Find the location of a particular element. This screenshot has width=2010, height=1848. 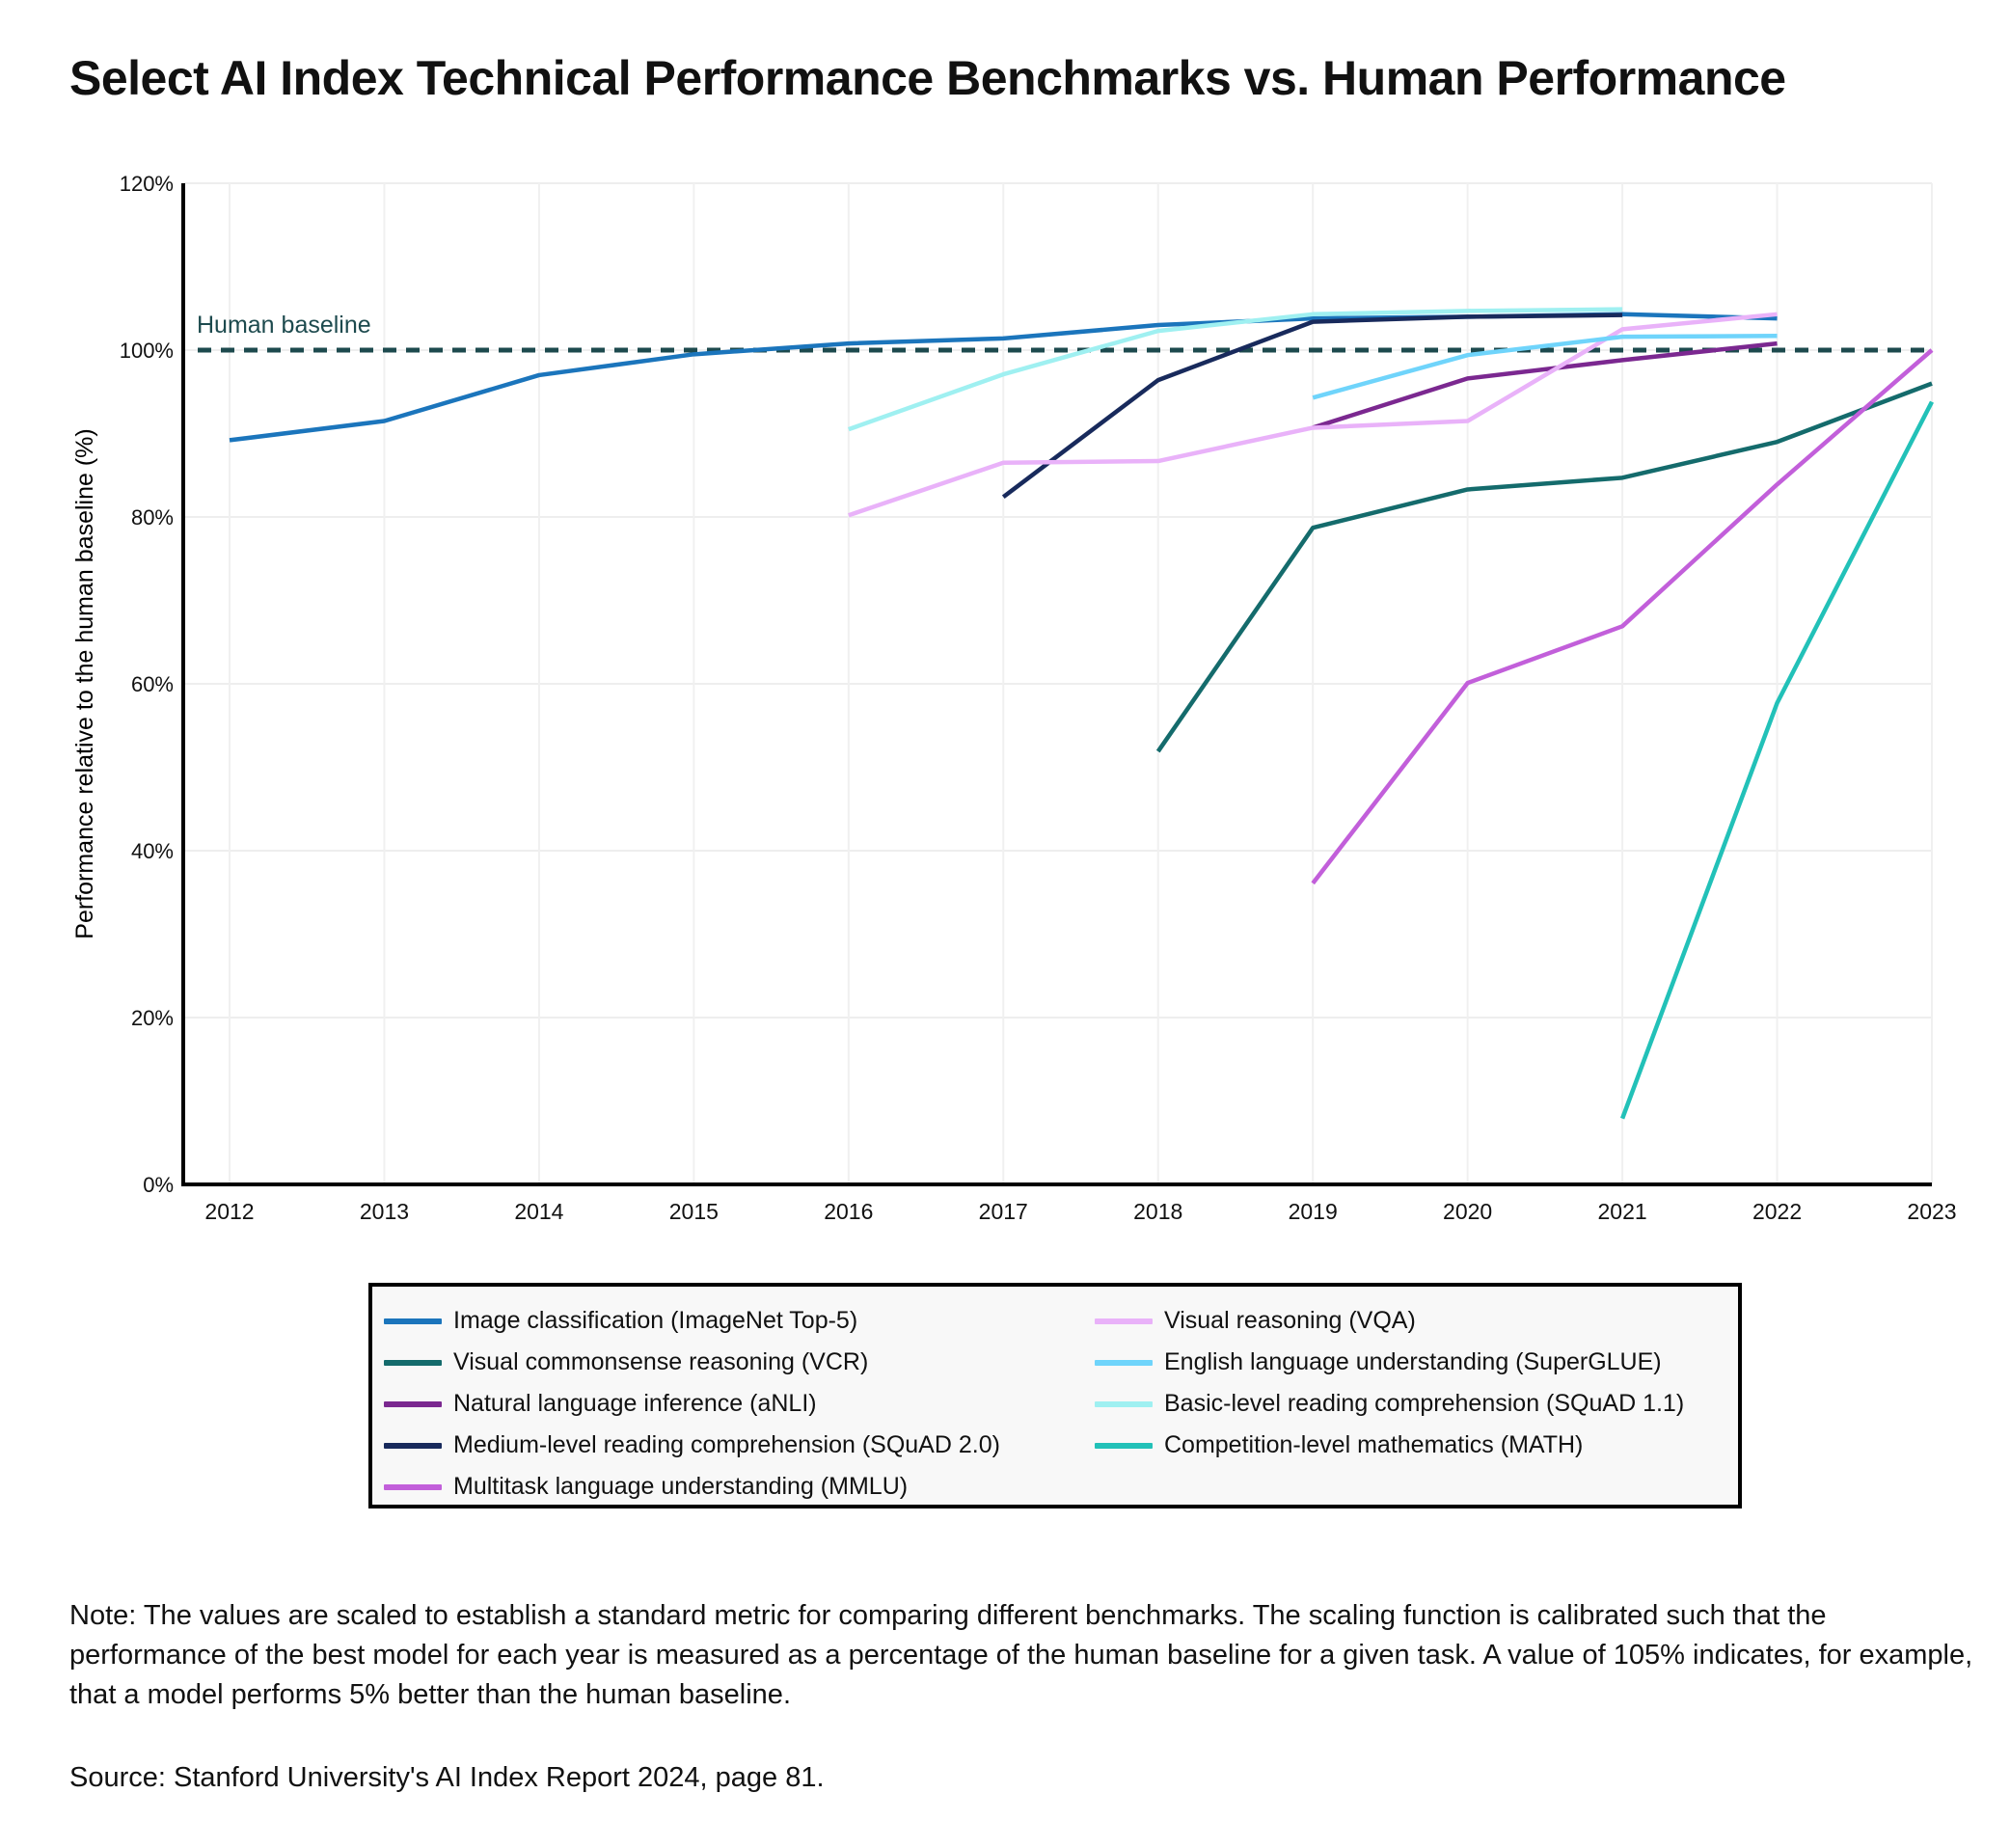

x-tick-label: 2021 is located at coordinates (1622, 1211).